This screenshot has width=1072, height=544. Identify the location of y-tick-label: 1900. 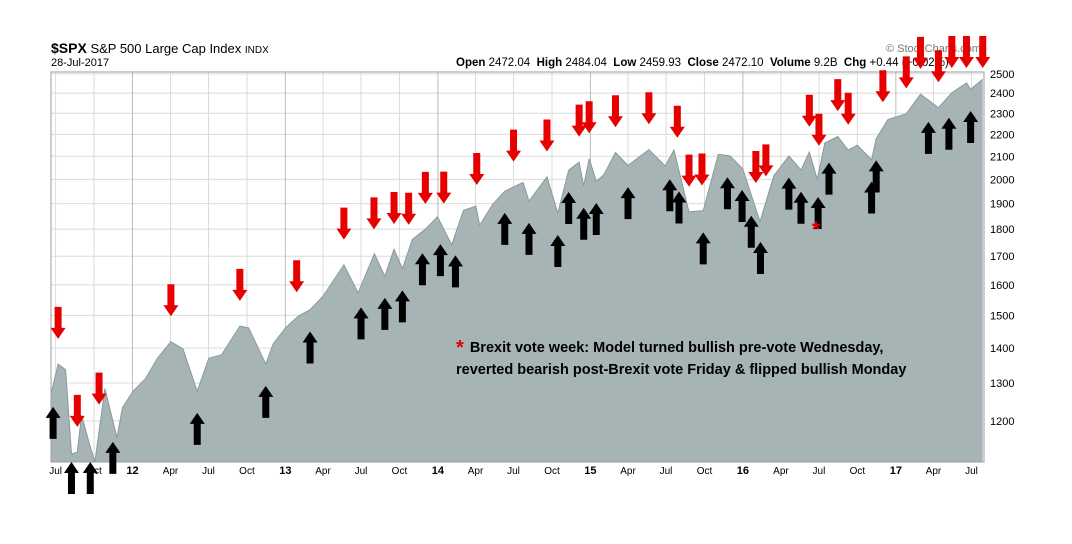
(1002, 205).